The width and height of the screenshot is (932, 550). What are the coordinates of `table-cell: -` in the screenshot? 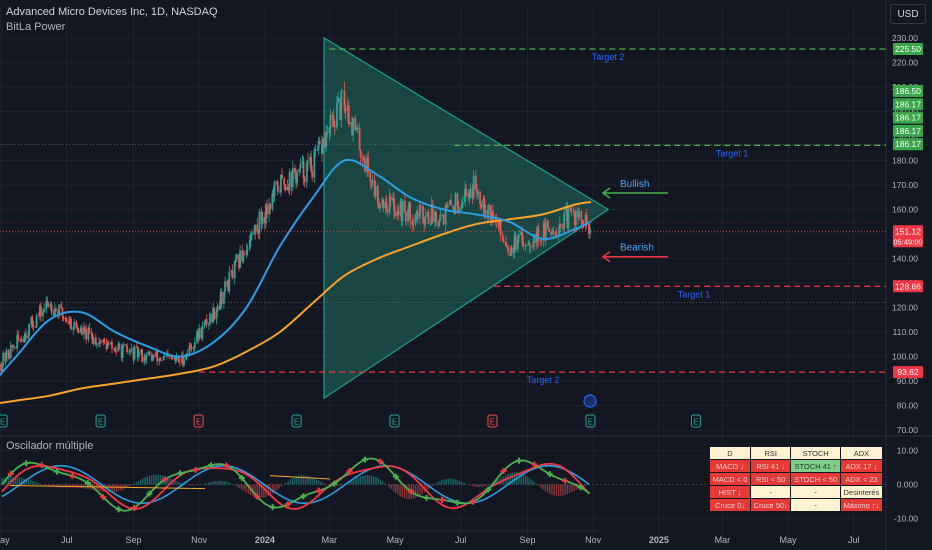 It's located at (815, 505).